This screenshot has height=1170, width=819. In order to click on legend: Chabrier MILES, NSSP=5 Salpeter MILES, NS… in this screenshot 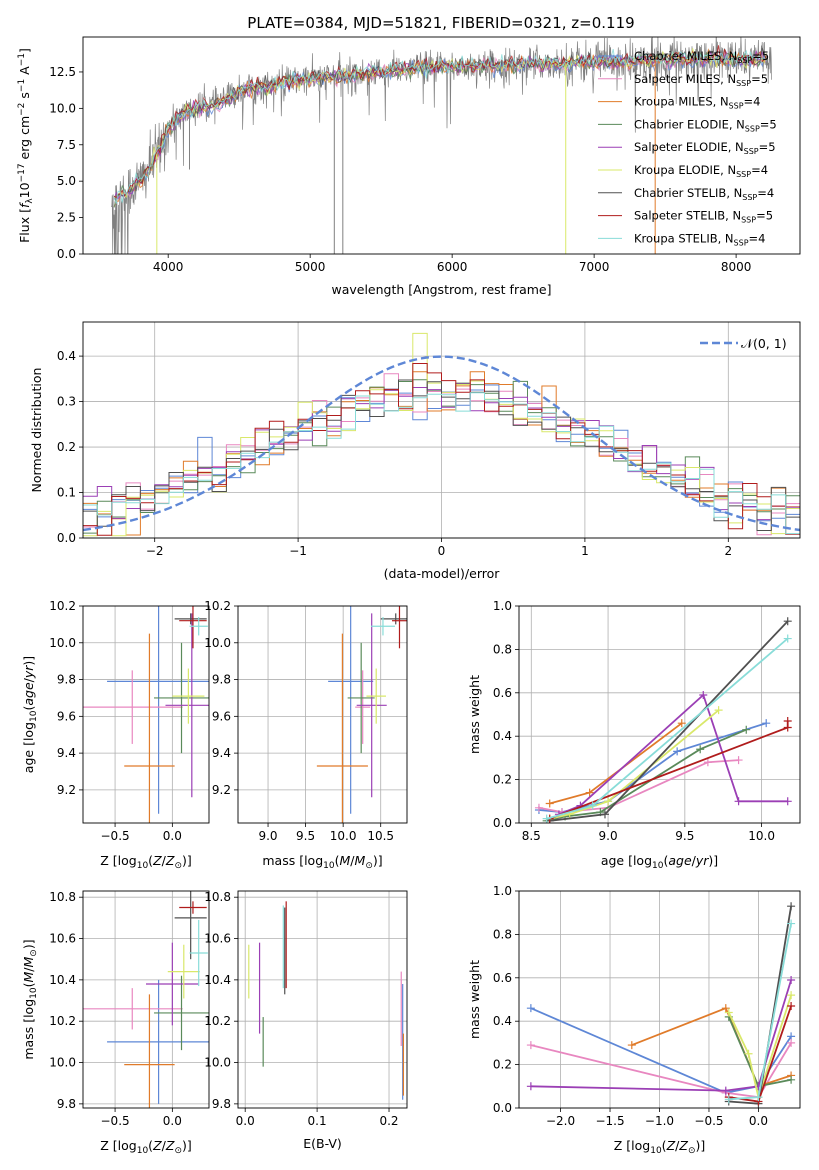, I will do `click(687, 148)`.